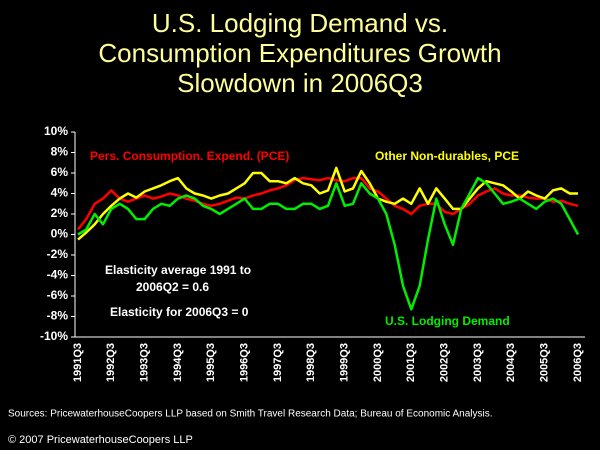 The height and width of the screenshot is (450, 600). What do you see at coordinates (58, 295) in the screenshot?
I see `y-tick-label: -6%` at bounding box center [58, 295].